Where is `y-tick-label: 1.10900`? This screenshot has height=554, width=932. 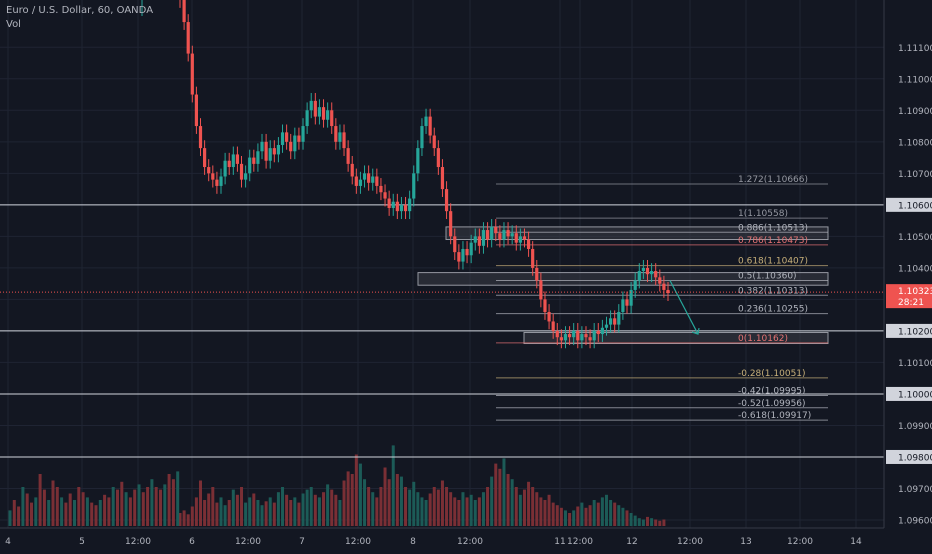
y-tick-label: 1.10900 is located at coordinates (915, 112).